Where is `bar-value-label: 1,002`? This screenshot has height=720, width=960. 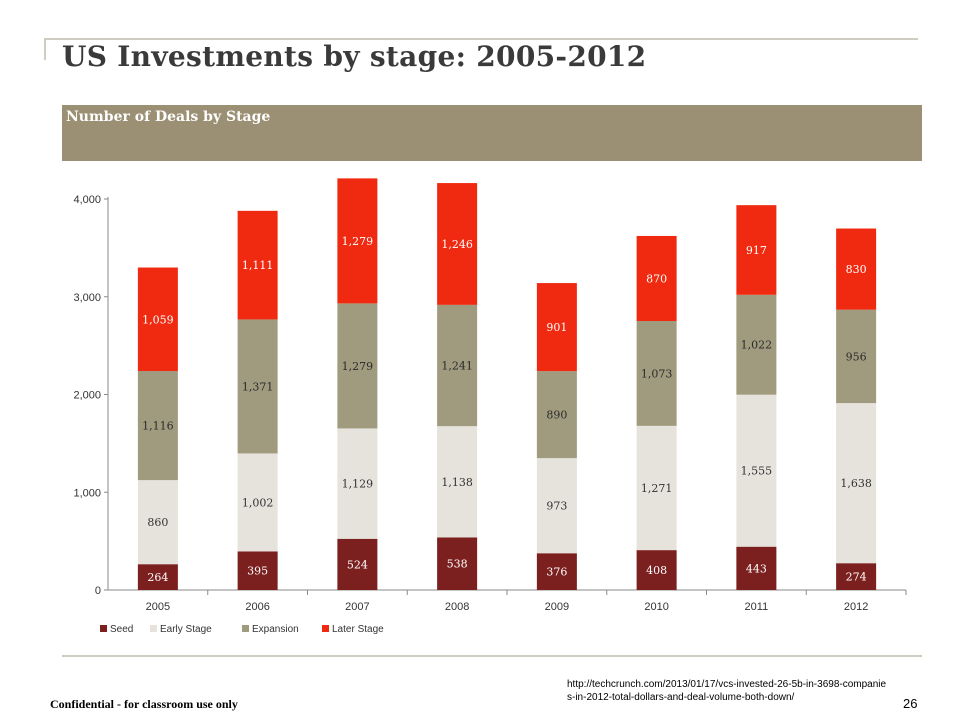
bar-value-label: 1,002 is located at coordinates (258, 502).